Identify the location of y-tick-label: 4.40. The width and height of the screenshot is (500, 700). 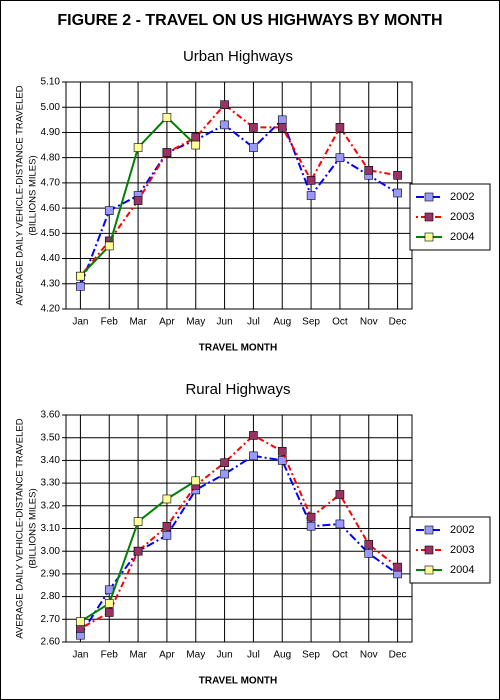
(51, 258).